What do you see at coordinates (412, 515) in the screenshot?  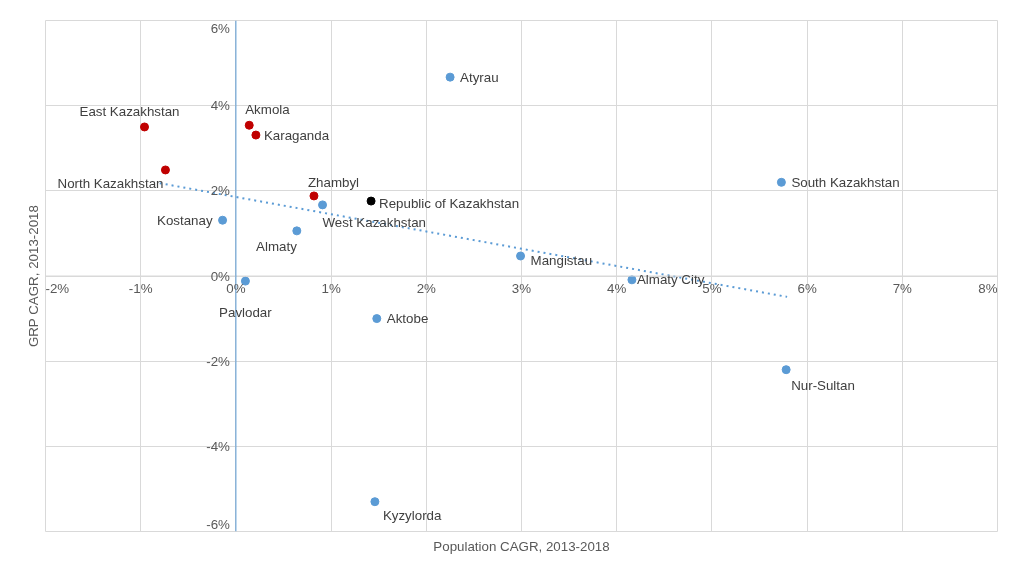 I see `annotation: Kyzylorda` at bounding box center [412, 515].